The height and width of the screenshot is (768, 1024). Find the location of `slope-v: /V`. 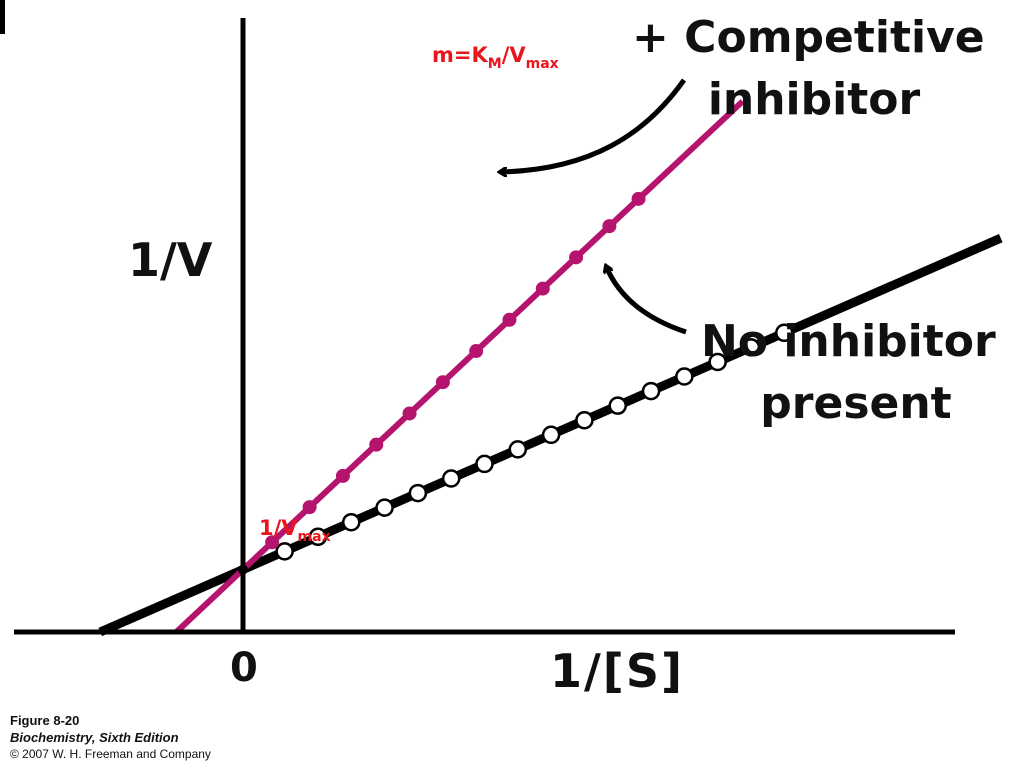

slope-v: /V is located at coordinates (514, 55).